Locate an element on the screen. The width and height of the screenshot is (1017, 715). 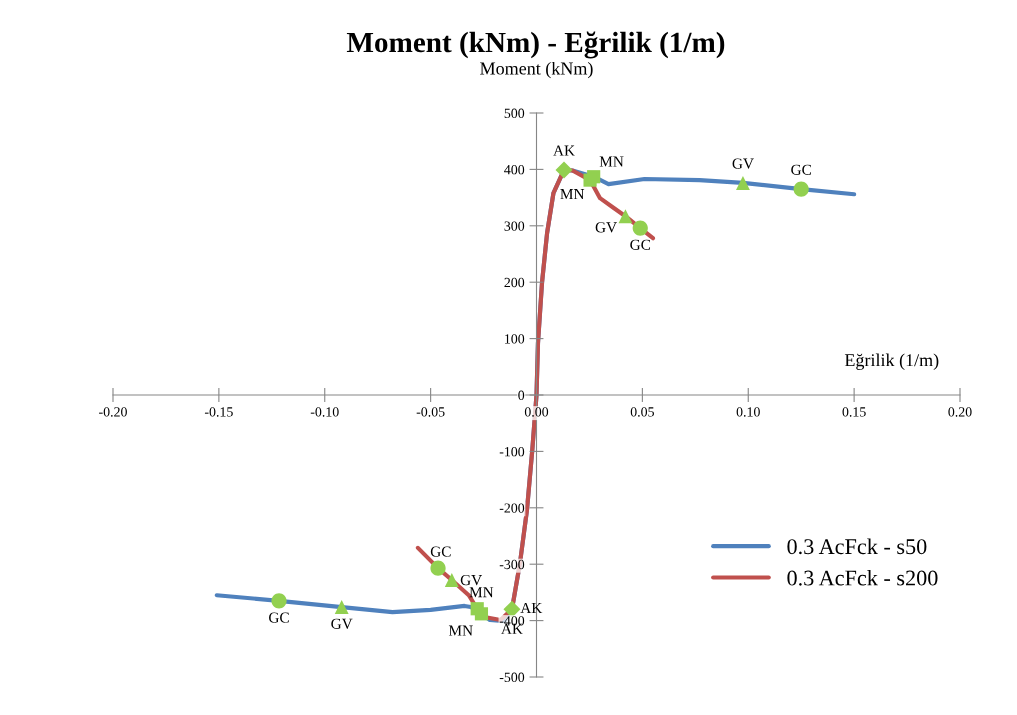
chart-title: Moment (kNm) - Eğrilik (1/m) is located at coordinates (535, 45).